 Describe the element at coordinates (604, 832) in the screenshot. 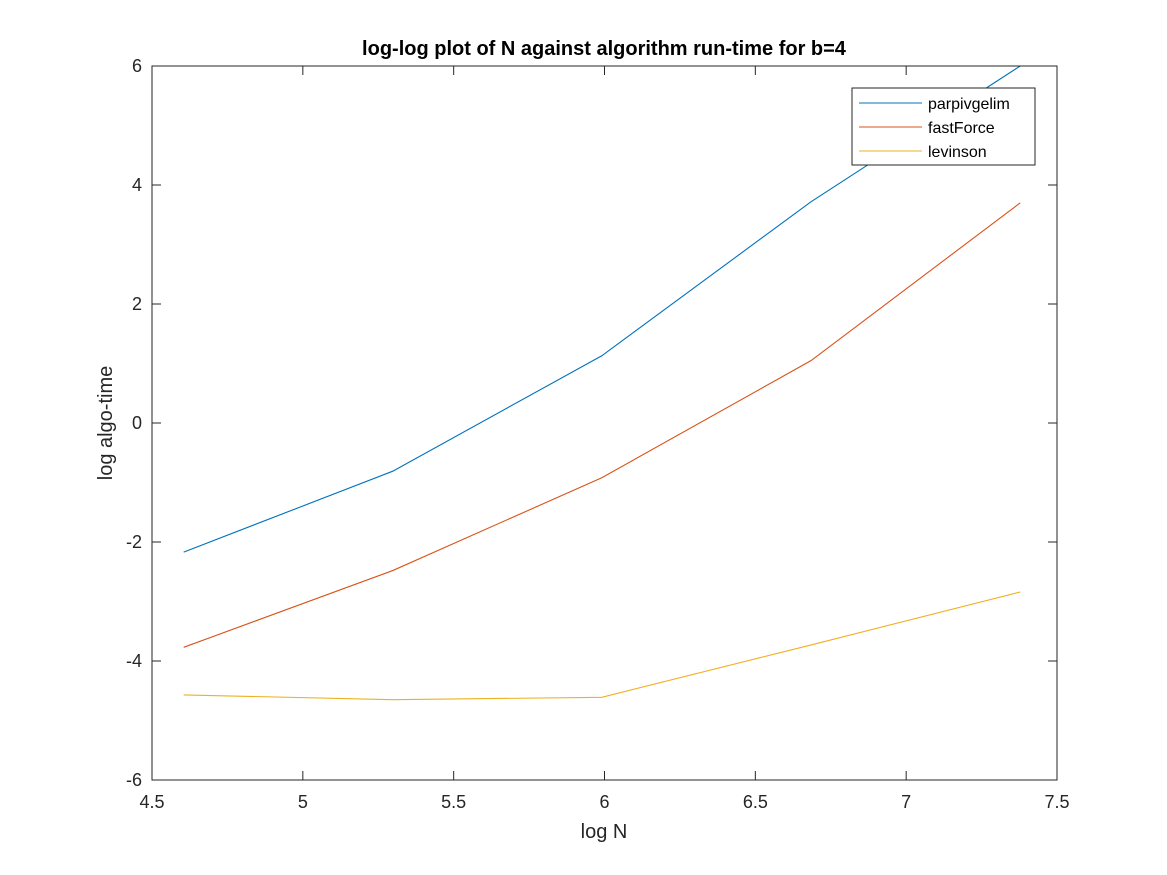

I see `x-axis-label: log N` at that location.